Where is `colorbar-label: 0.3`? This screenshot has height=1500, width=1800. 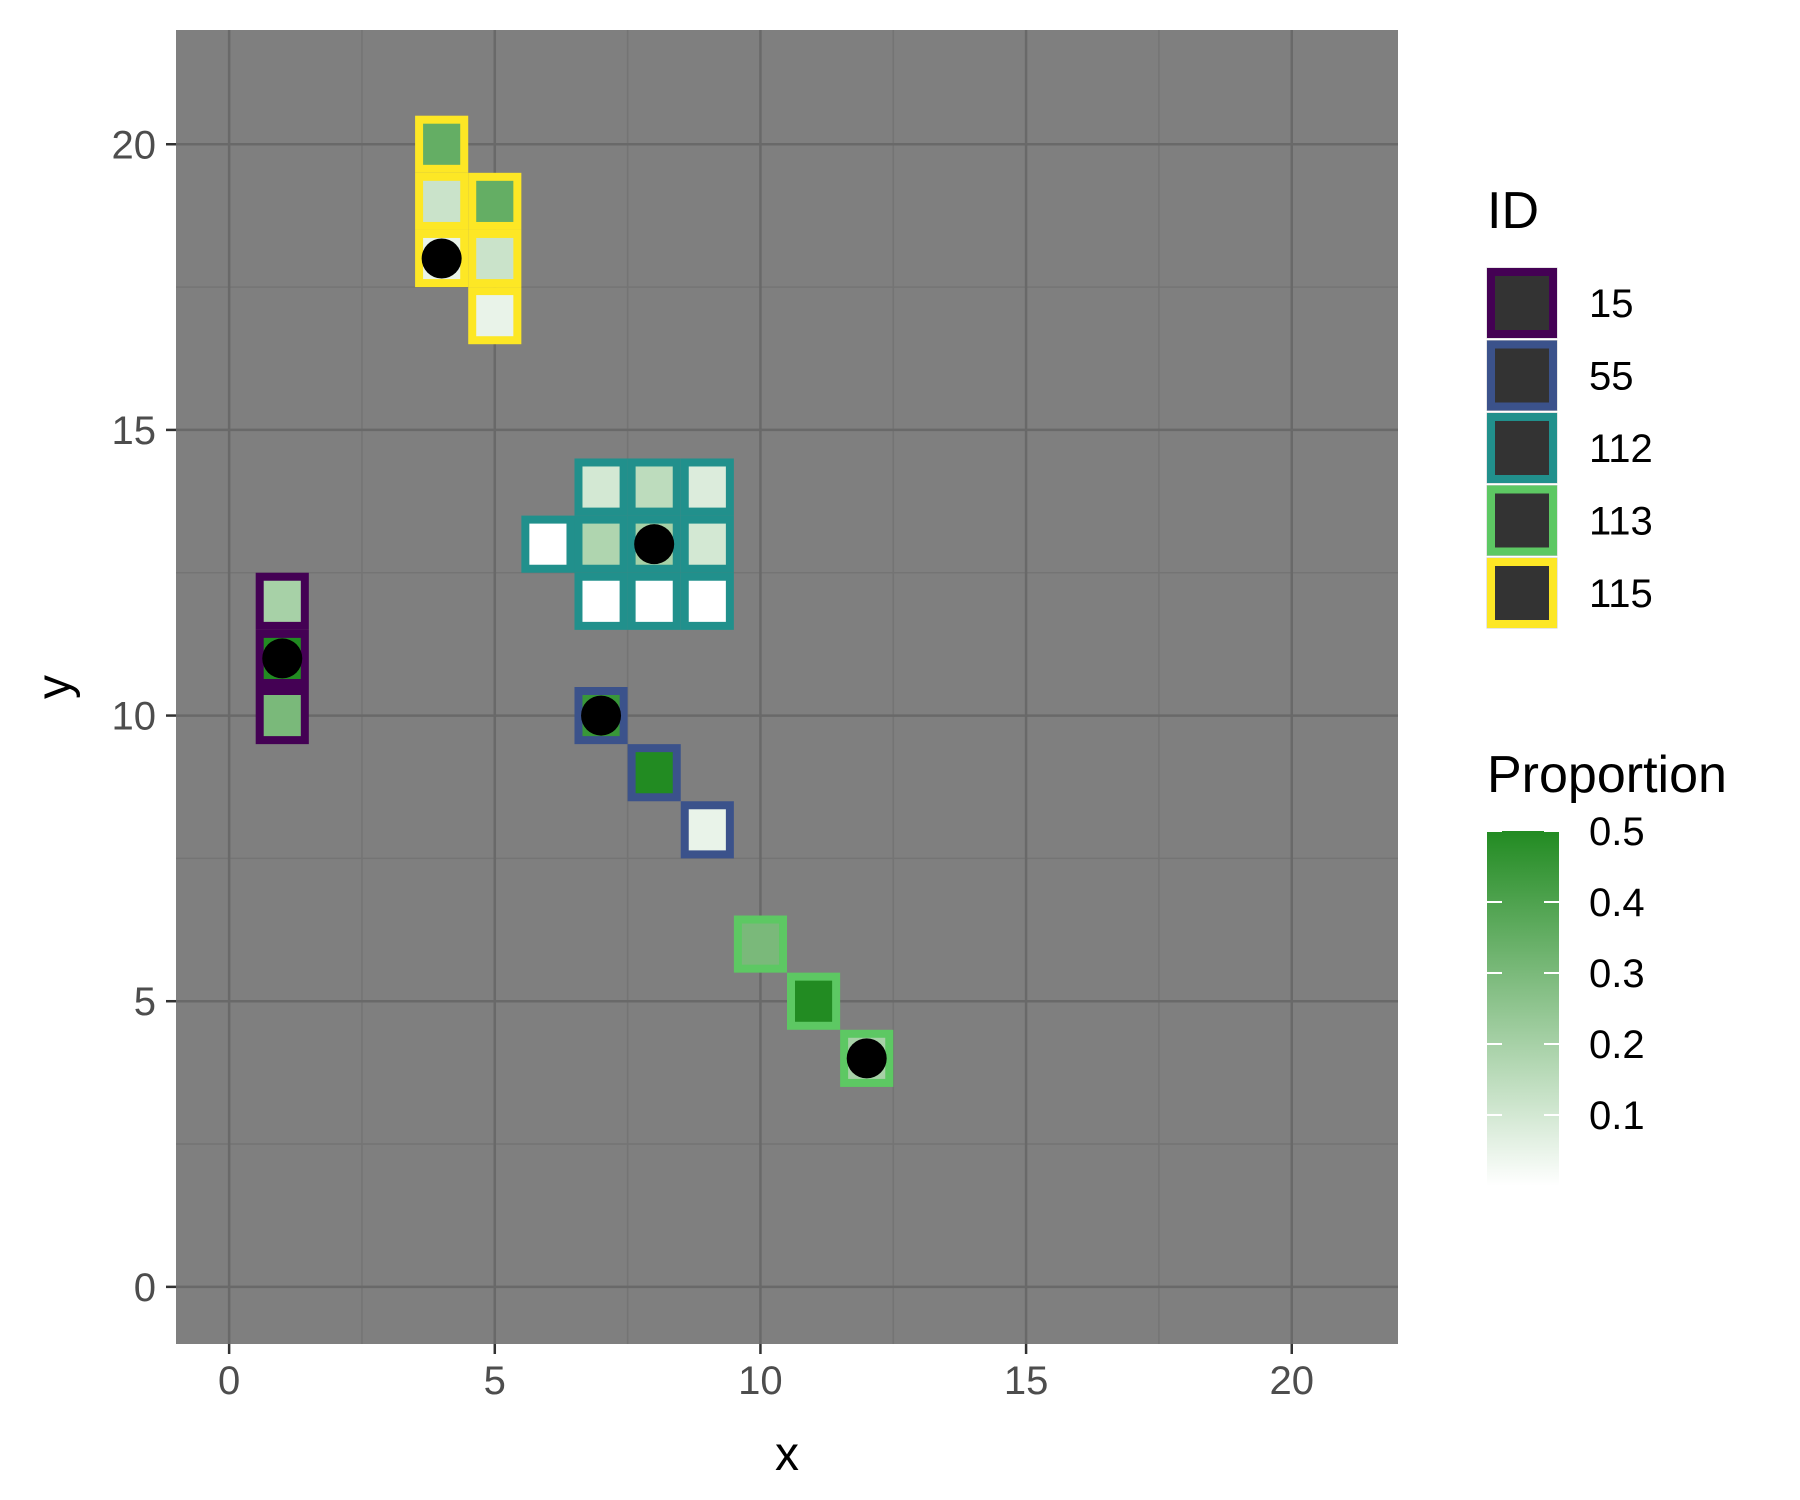 colorbar-label: 0.3 is located at coordinates (1617, 974).